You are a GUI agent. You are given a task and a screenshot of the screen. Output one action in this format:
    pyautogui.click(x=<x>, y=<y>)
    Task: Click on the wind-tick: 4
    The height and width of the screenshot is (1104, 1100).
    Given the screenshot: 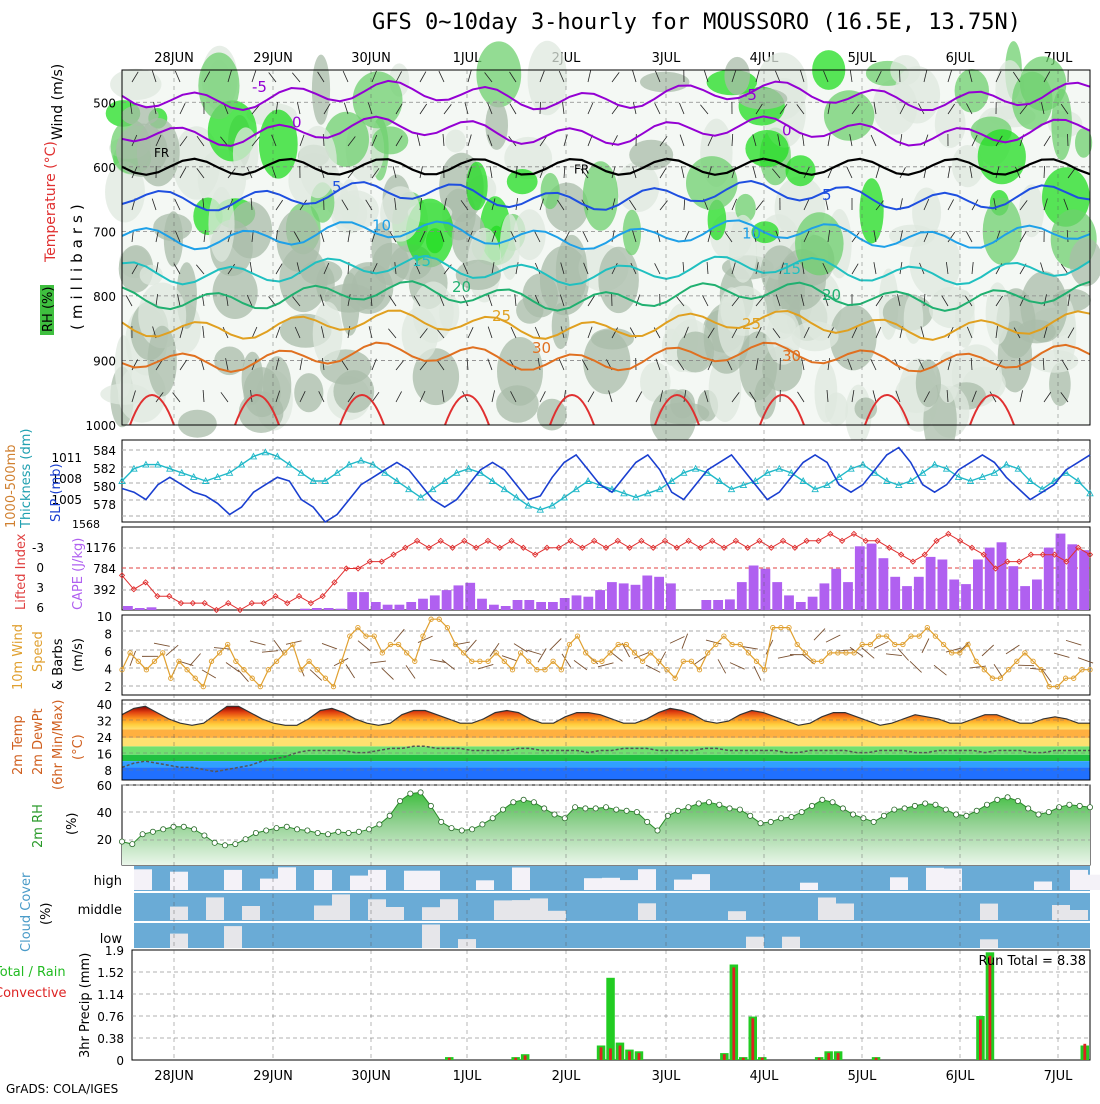 What is the action you would take?
    pyautogui.click(x=108, y=670)
    